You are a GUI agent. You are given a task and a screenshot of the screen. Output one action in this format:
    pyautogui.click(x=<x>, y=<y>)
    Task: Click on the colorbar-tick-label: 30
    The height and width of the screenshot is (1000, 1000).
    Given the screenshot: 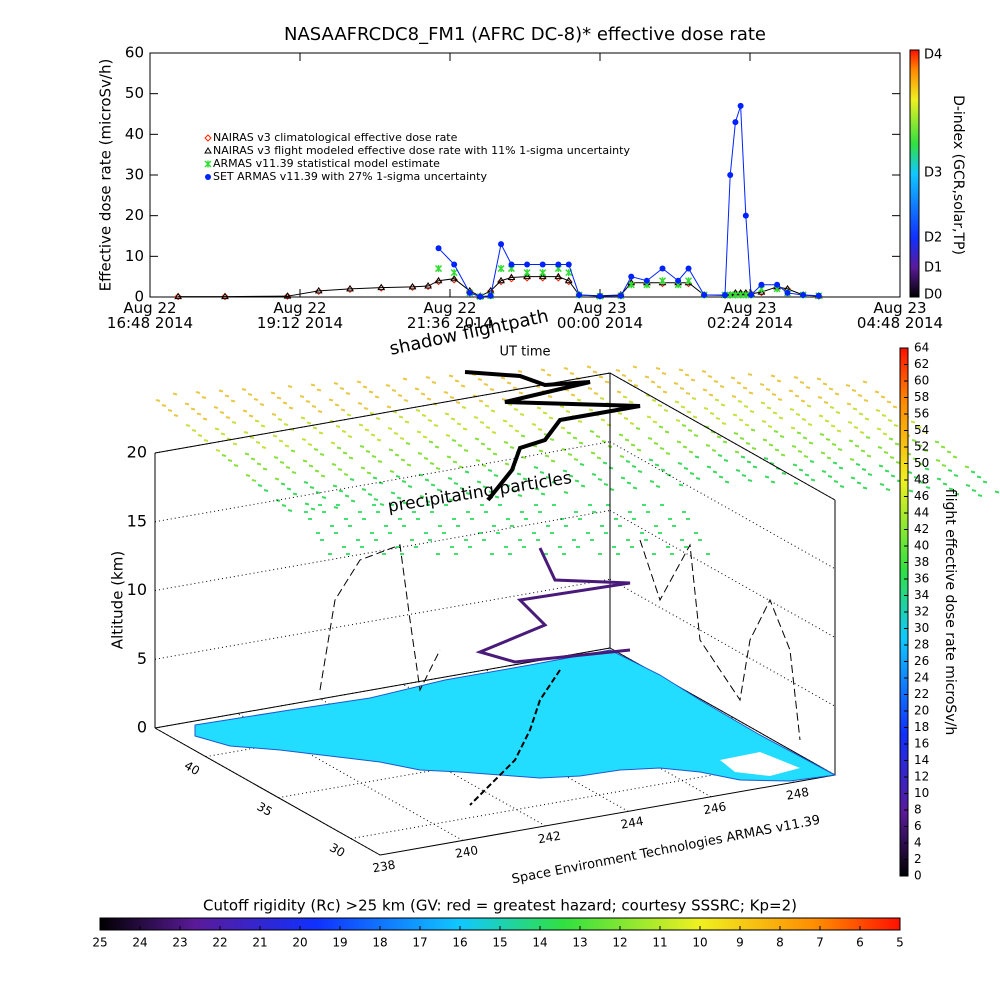 What is the action you would take?
    pyautogui.click(x=921, y=628)
    